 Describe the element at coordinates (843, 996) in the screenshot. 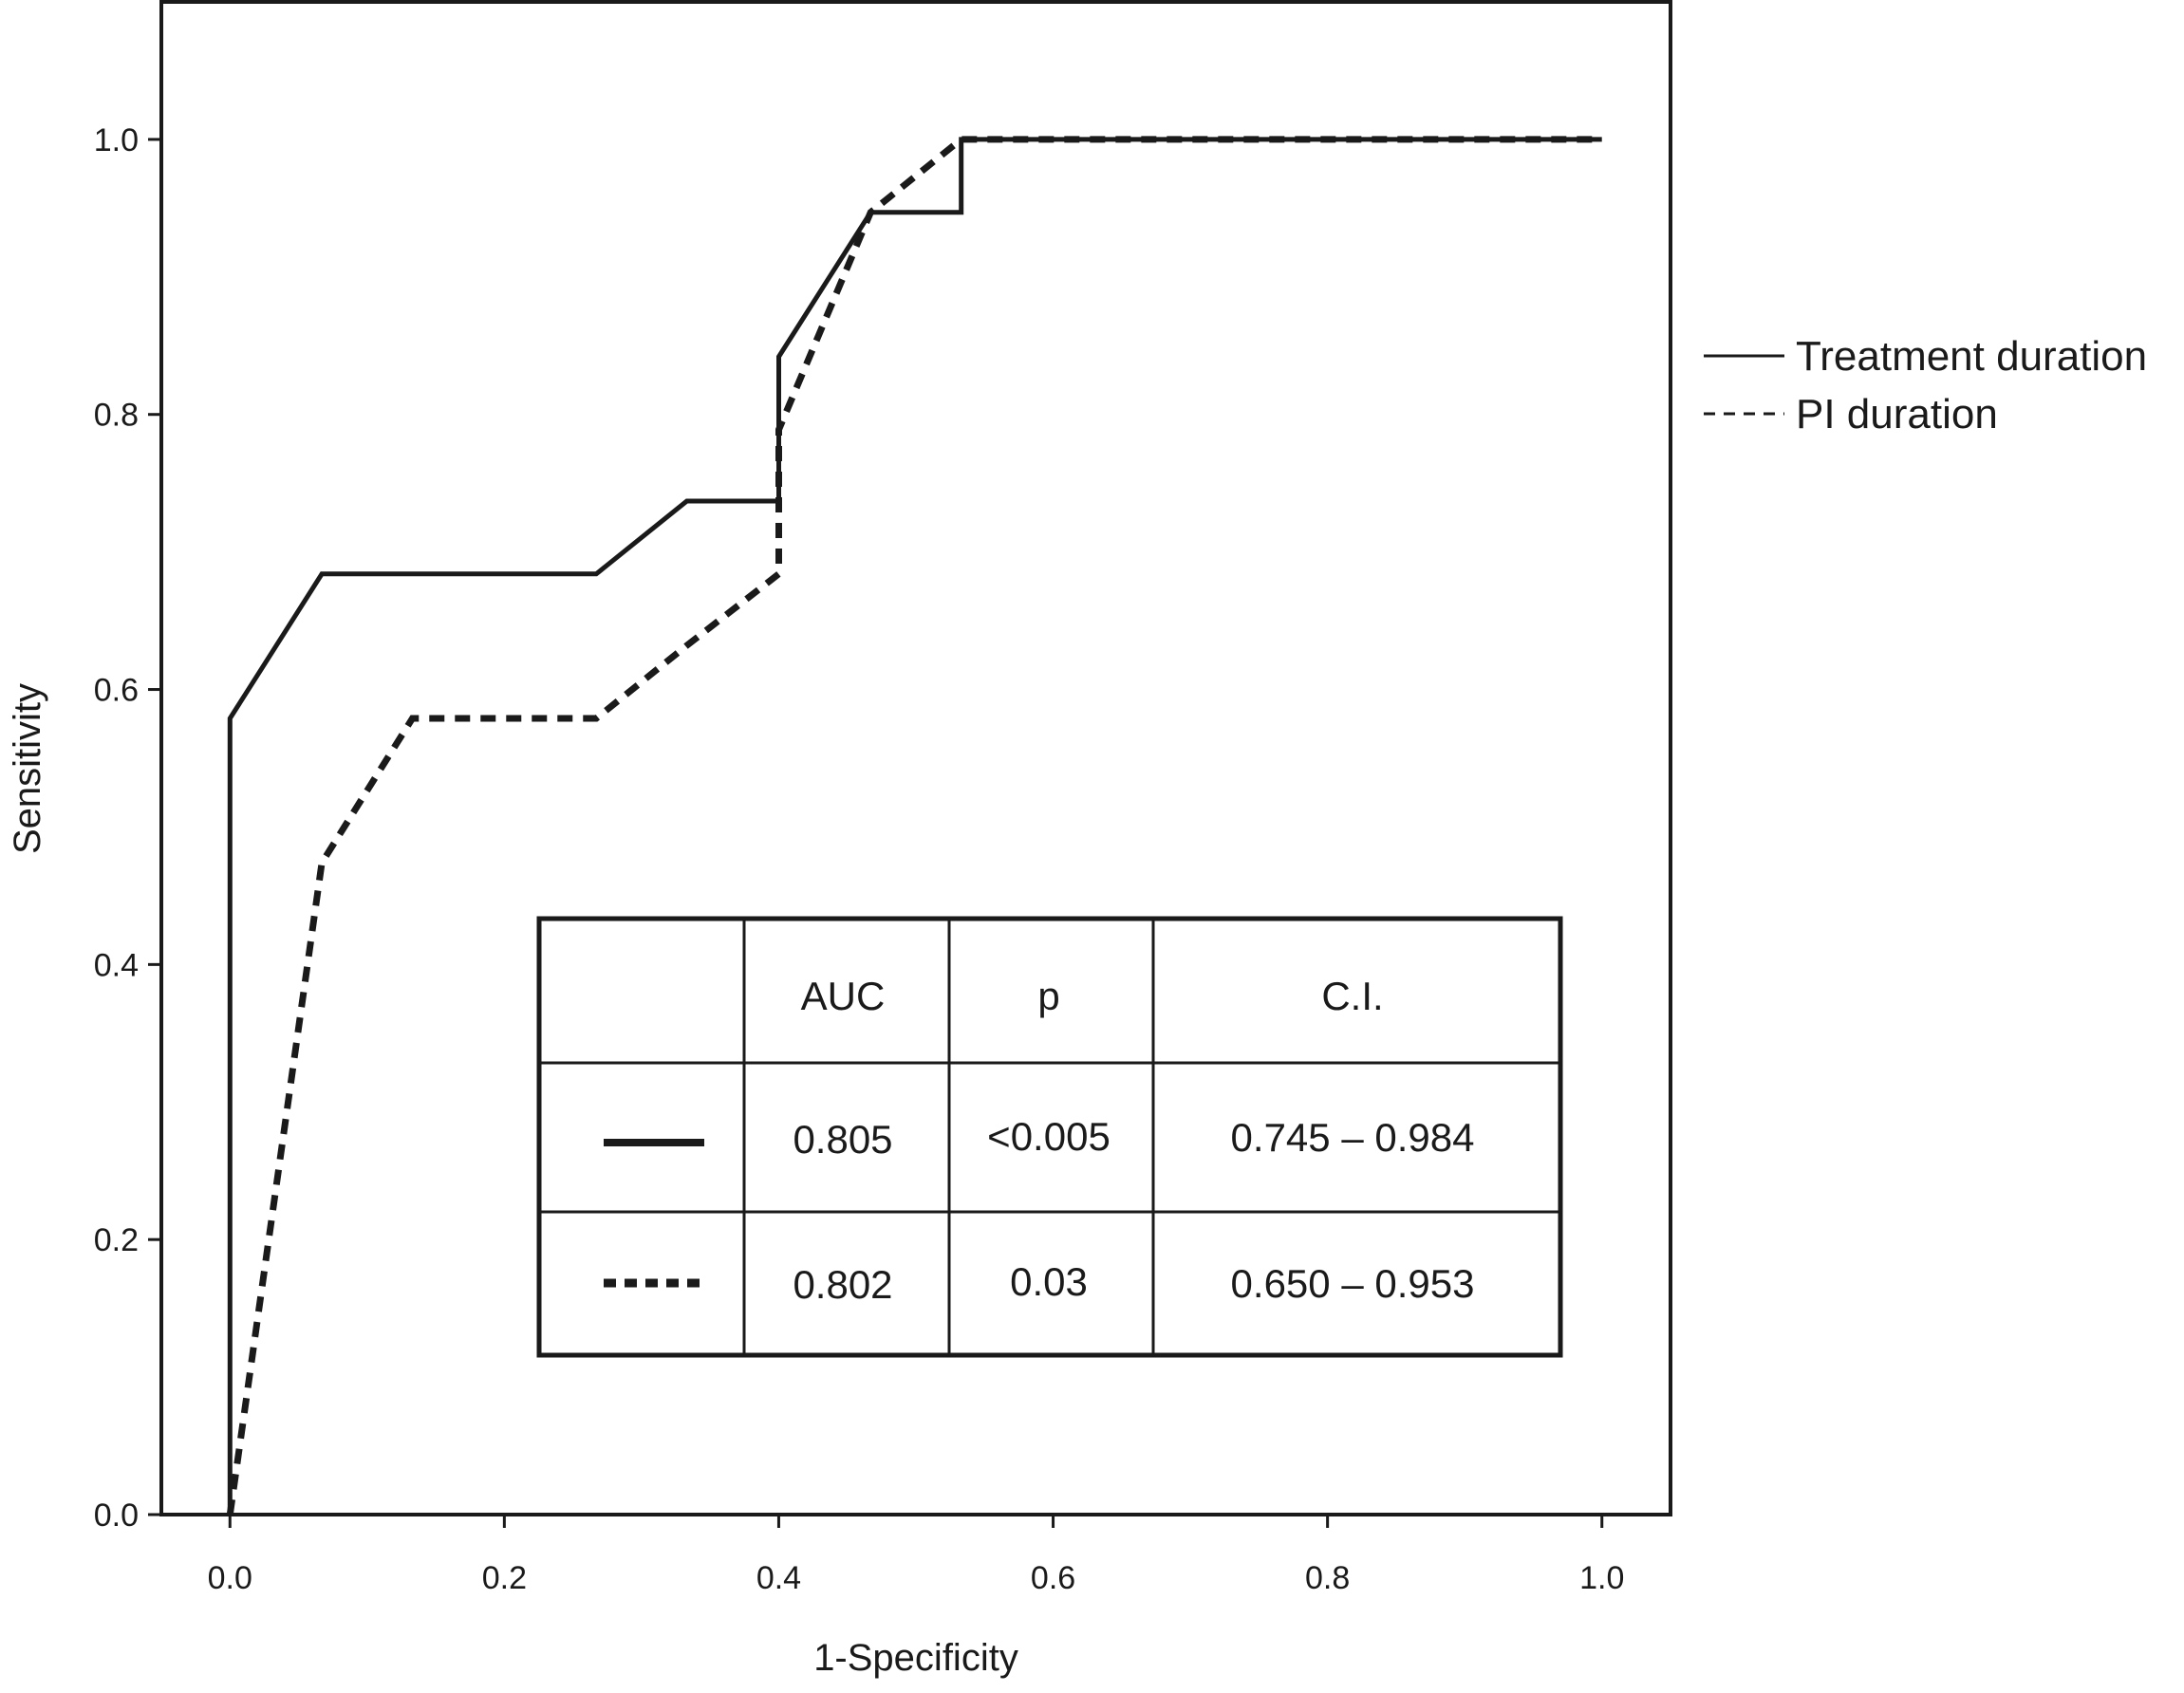

I see `table-header-auc: AUC` at that location.